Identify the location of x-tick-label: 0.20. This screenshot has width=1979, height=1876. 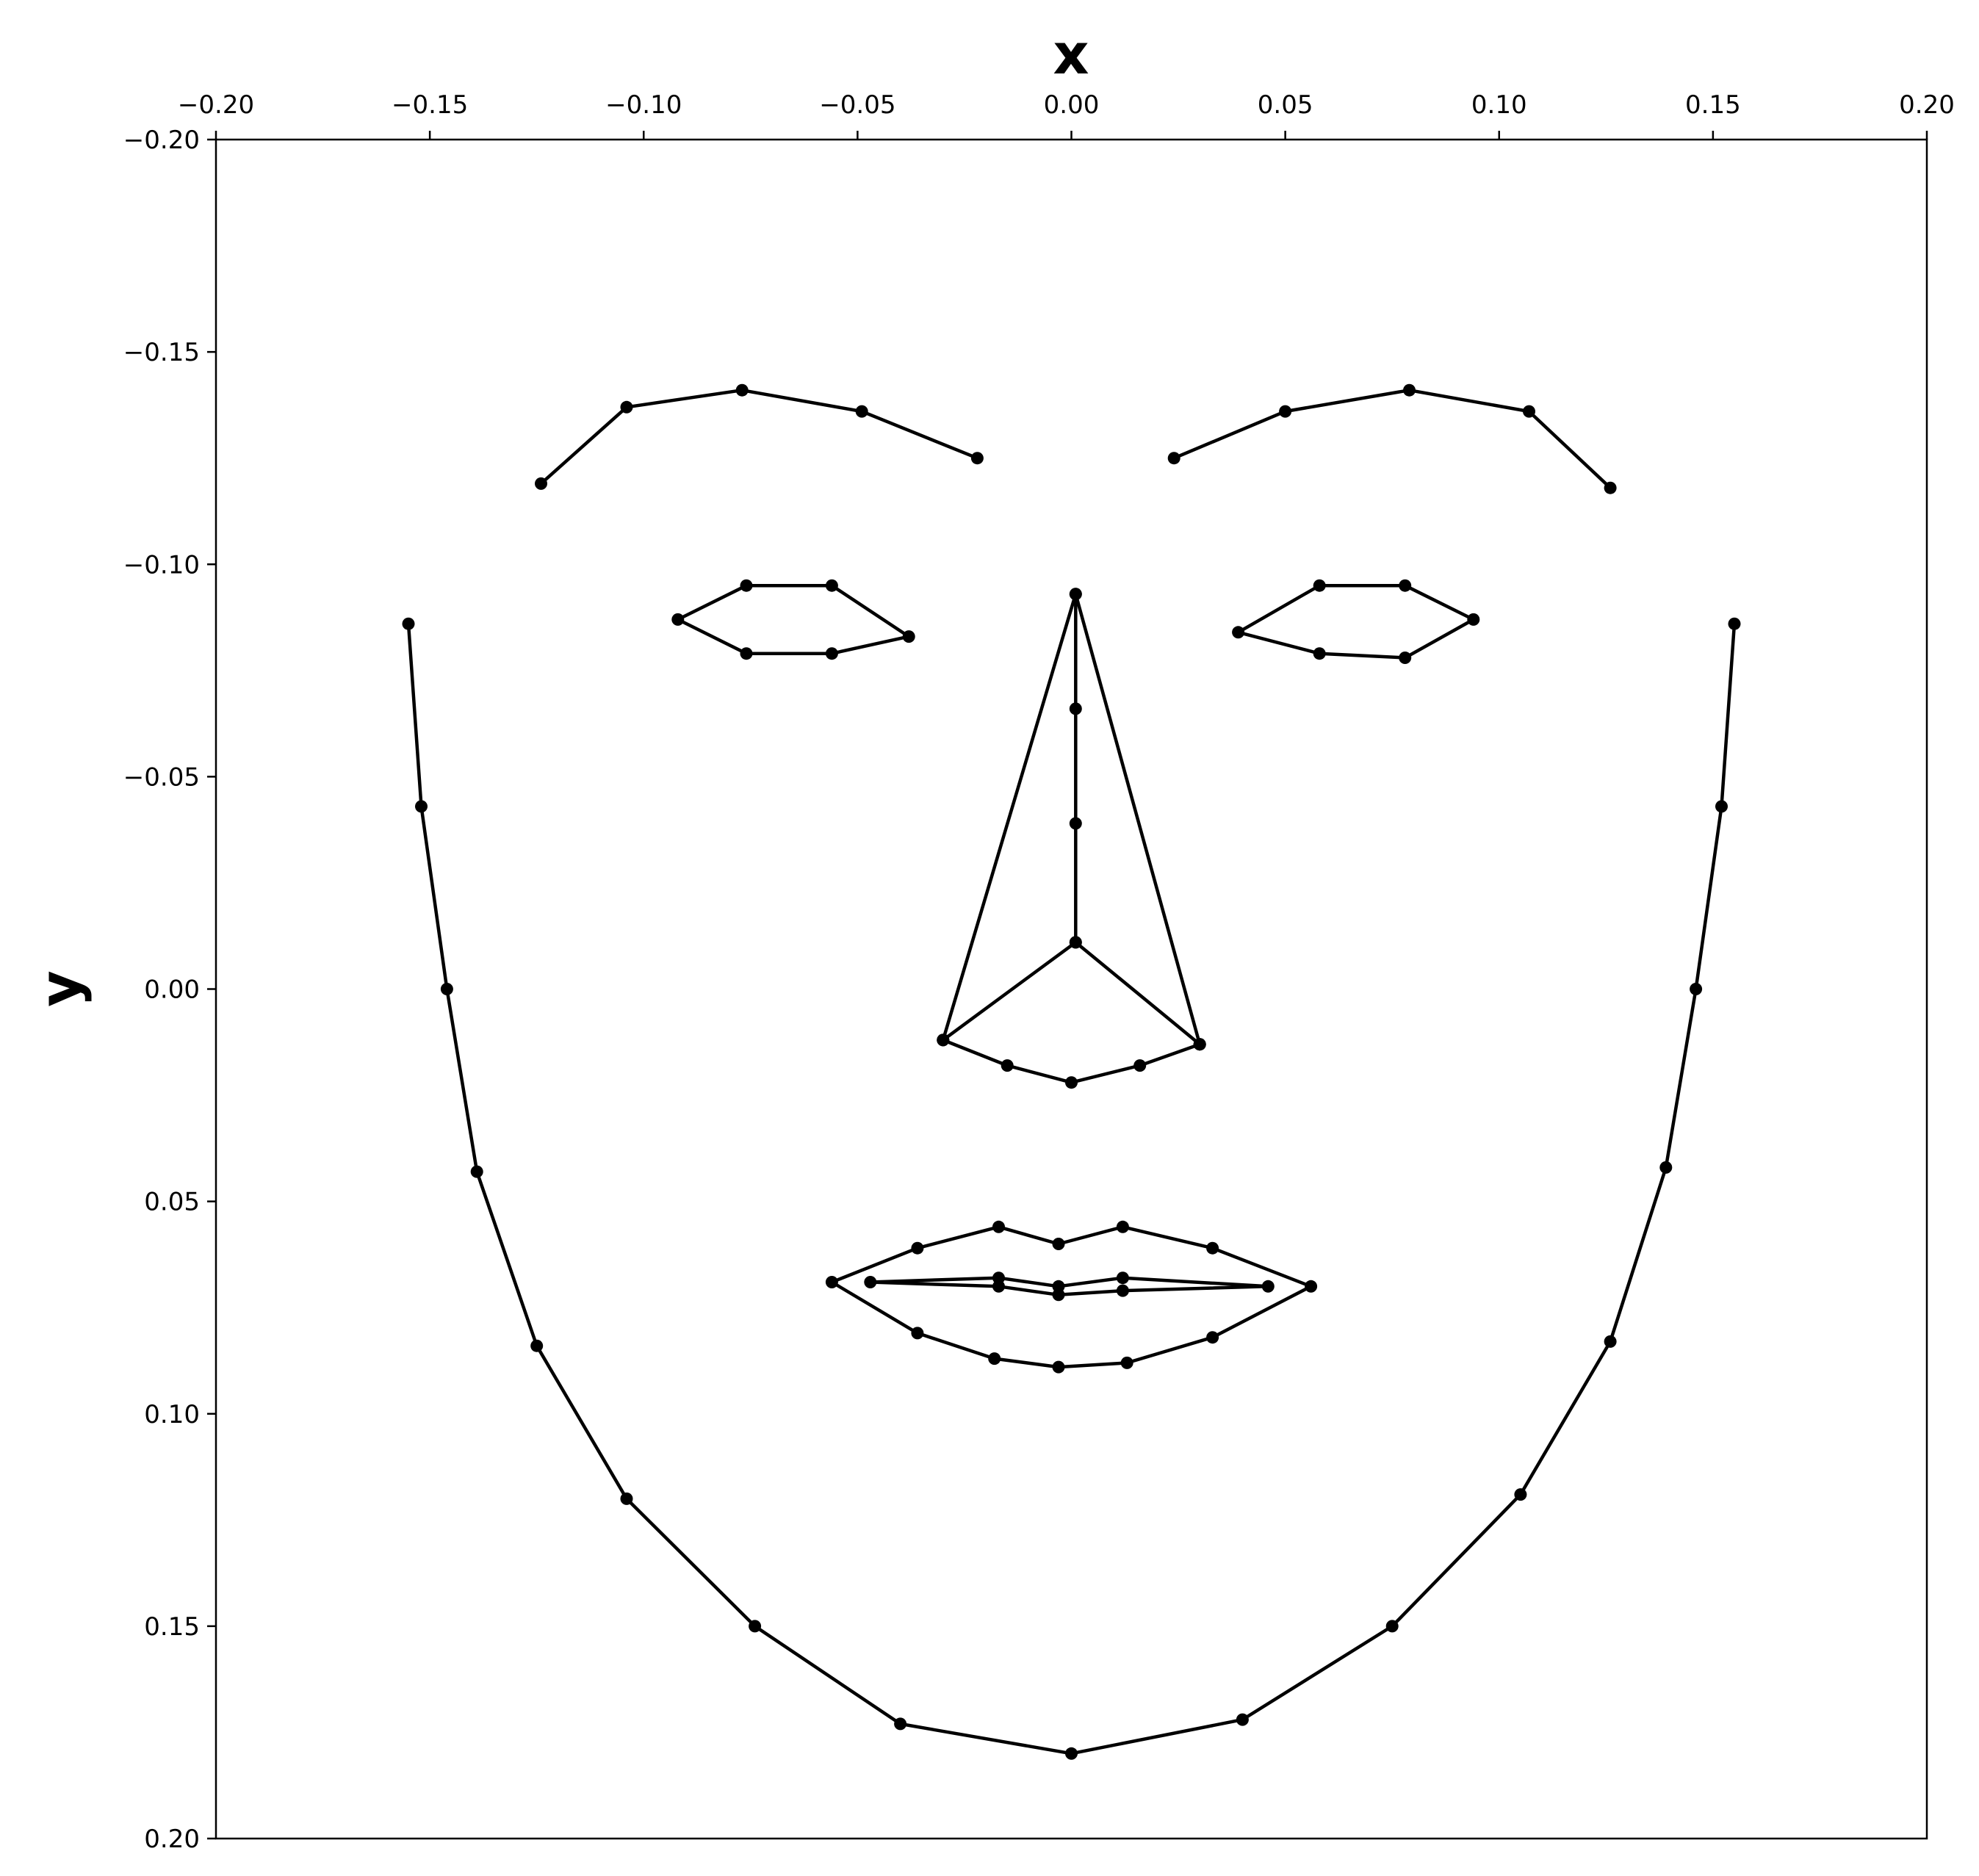
(1927, 105).